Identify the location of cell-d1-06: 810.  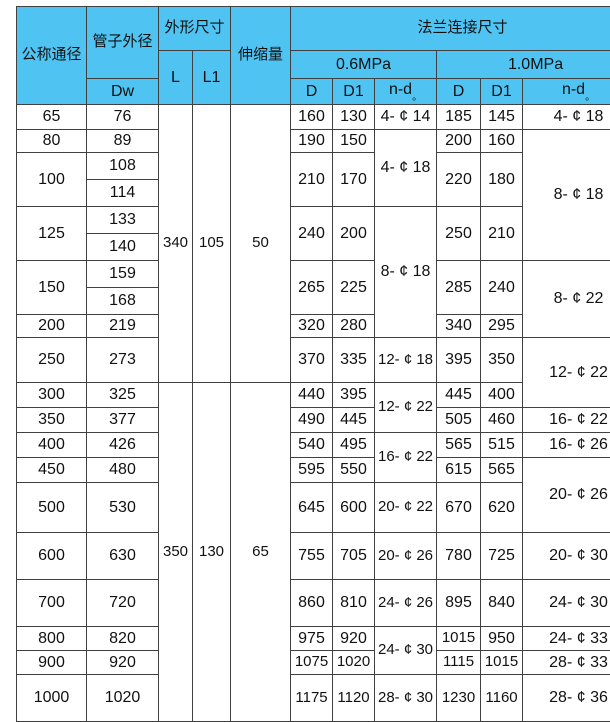
(354, 603).